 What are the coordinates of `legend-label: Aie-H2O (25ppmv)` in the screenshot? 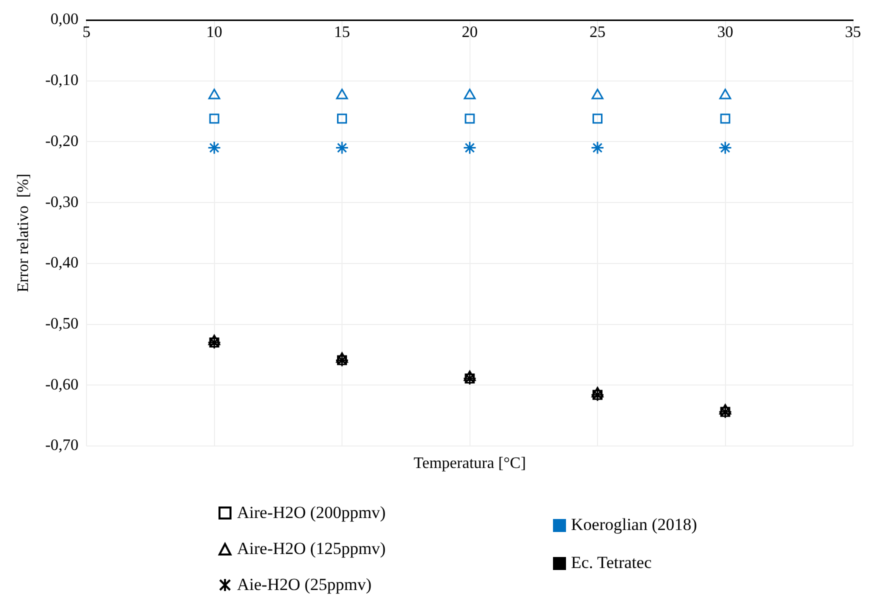 It's located at (304, 585).